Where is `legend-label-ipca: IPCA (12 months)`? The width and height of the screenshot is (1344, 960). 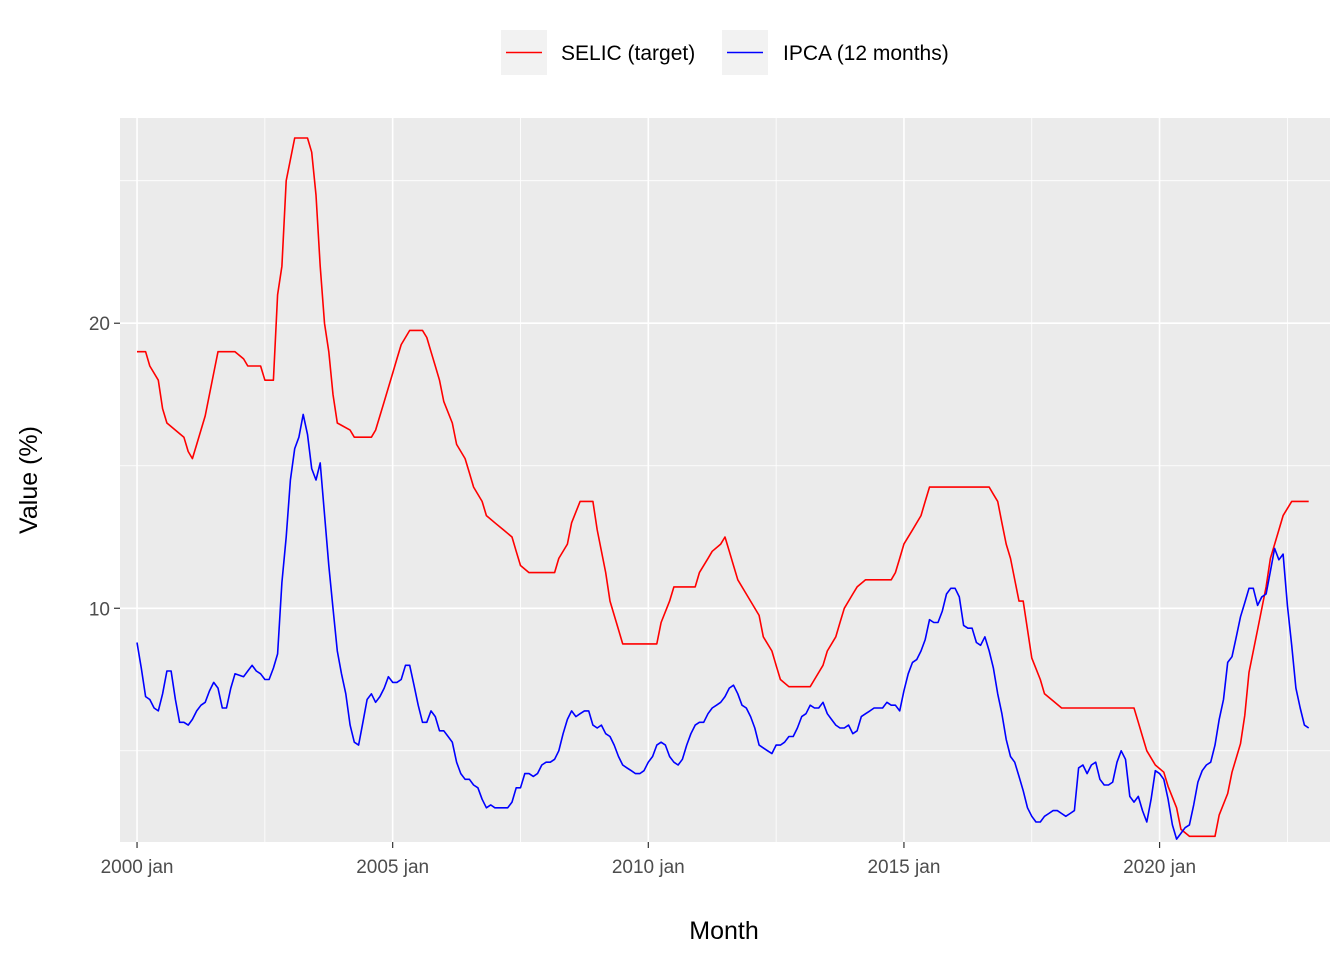 legend-label-ipca: IPCA (12 months) is located at coordinates (866, 53).